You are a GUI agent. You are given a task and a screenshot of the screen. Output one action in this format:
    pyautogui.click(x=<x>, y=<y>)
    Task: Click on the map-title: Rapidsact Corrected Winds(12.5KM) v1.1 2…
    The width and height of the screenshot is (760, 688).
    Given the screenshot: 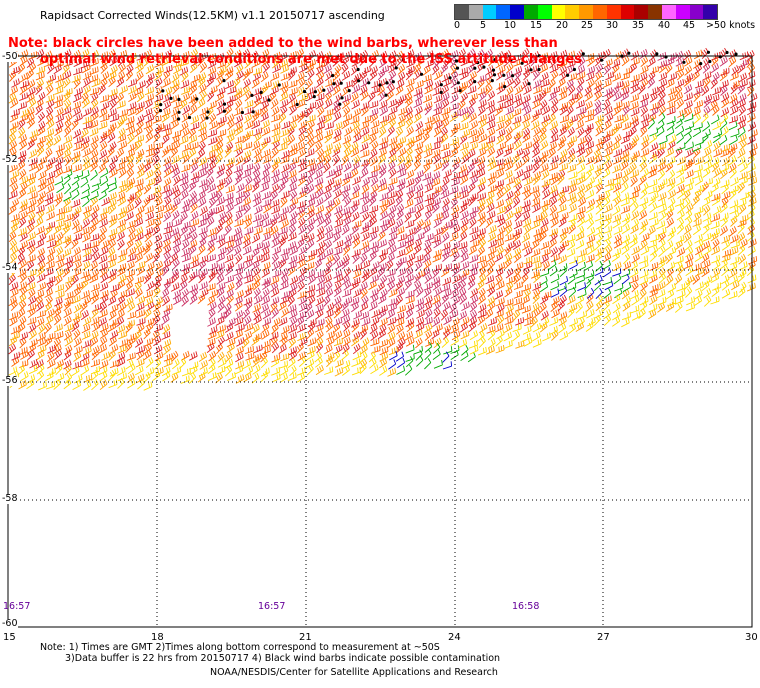 What is the action you would take?
    pyautogui.click(x=212, y=15)
    